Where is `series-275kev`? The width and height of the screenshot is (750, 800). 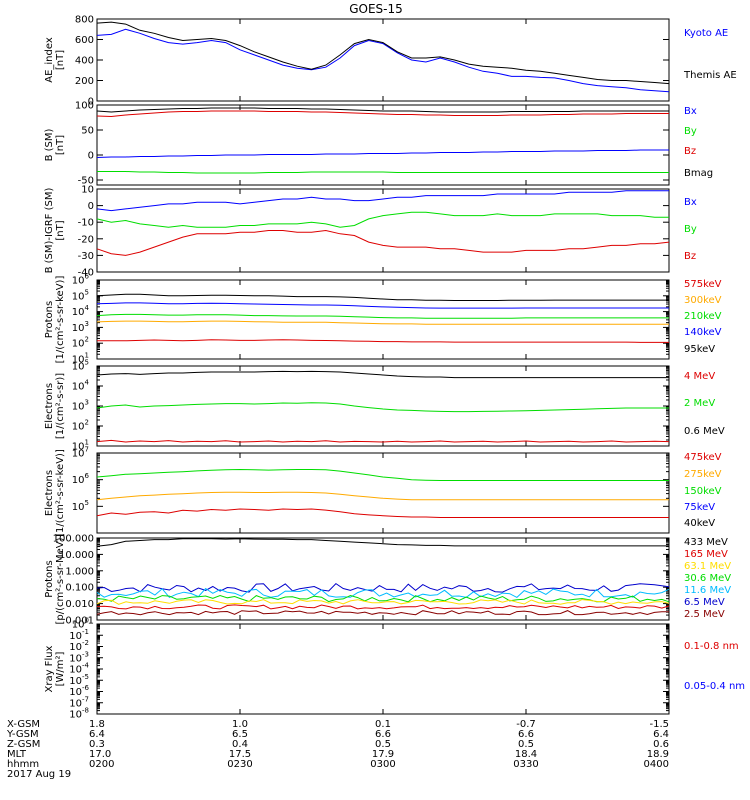 series-275kev is located at coordinates (382, 496).